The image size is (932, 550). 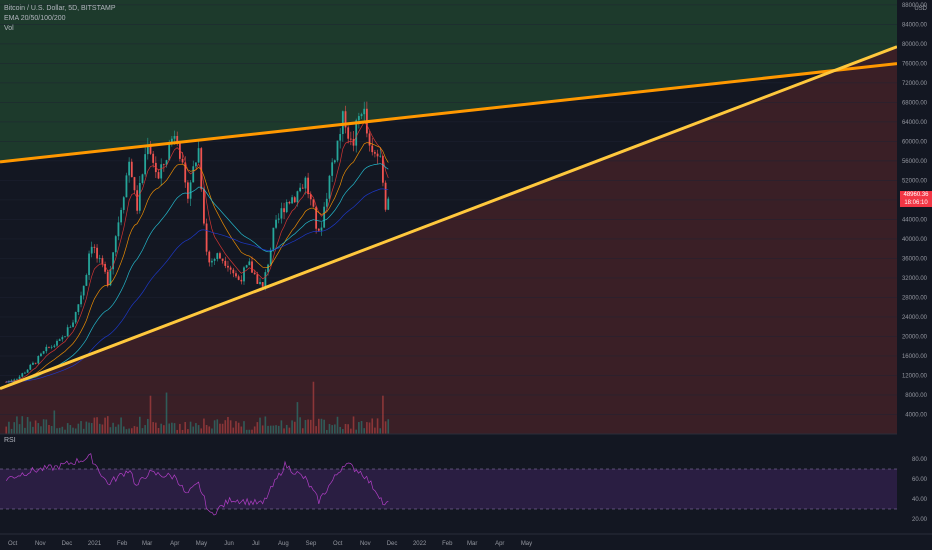 I want to click on price-tick-label: 52000.00, so click(x=915, y=181).